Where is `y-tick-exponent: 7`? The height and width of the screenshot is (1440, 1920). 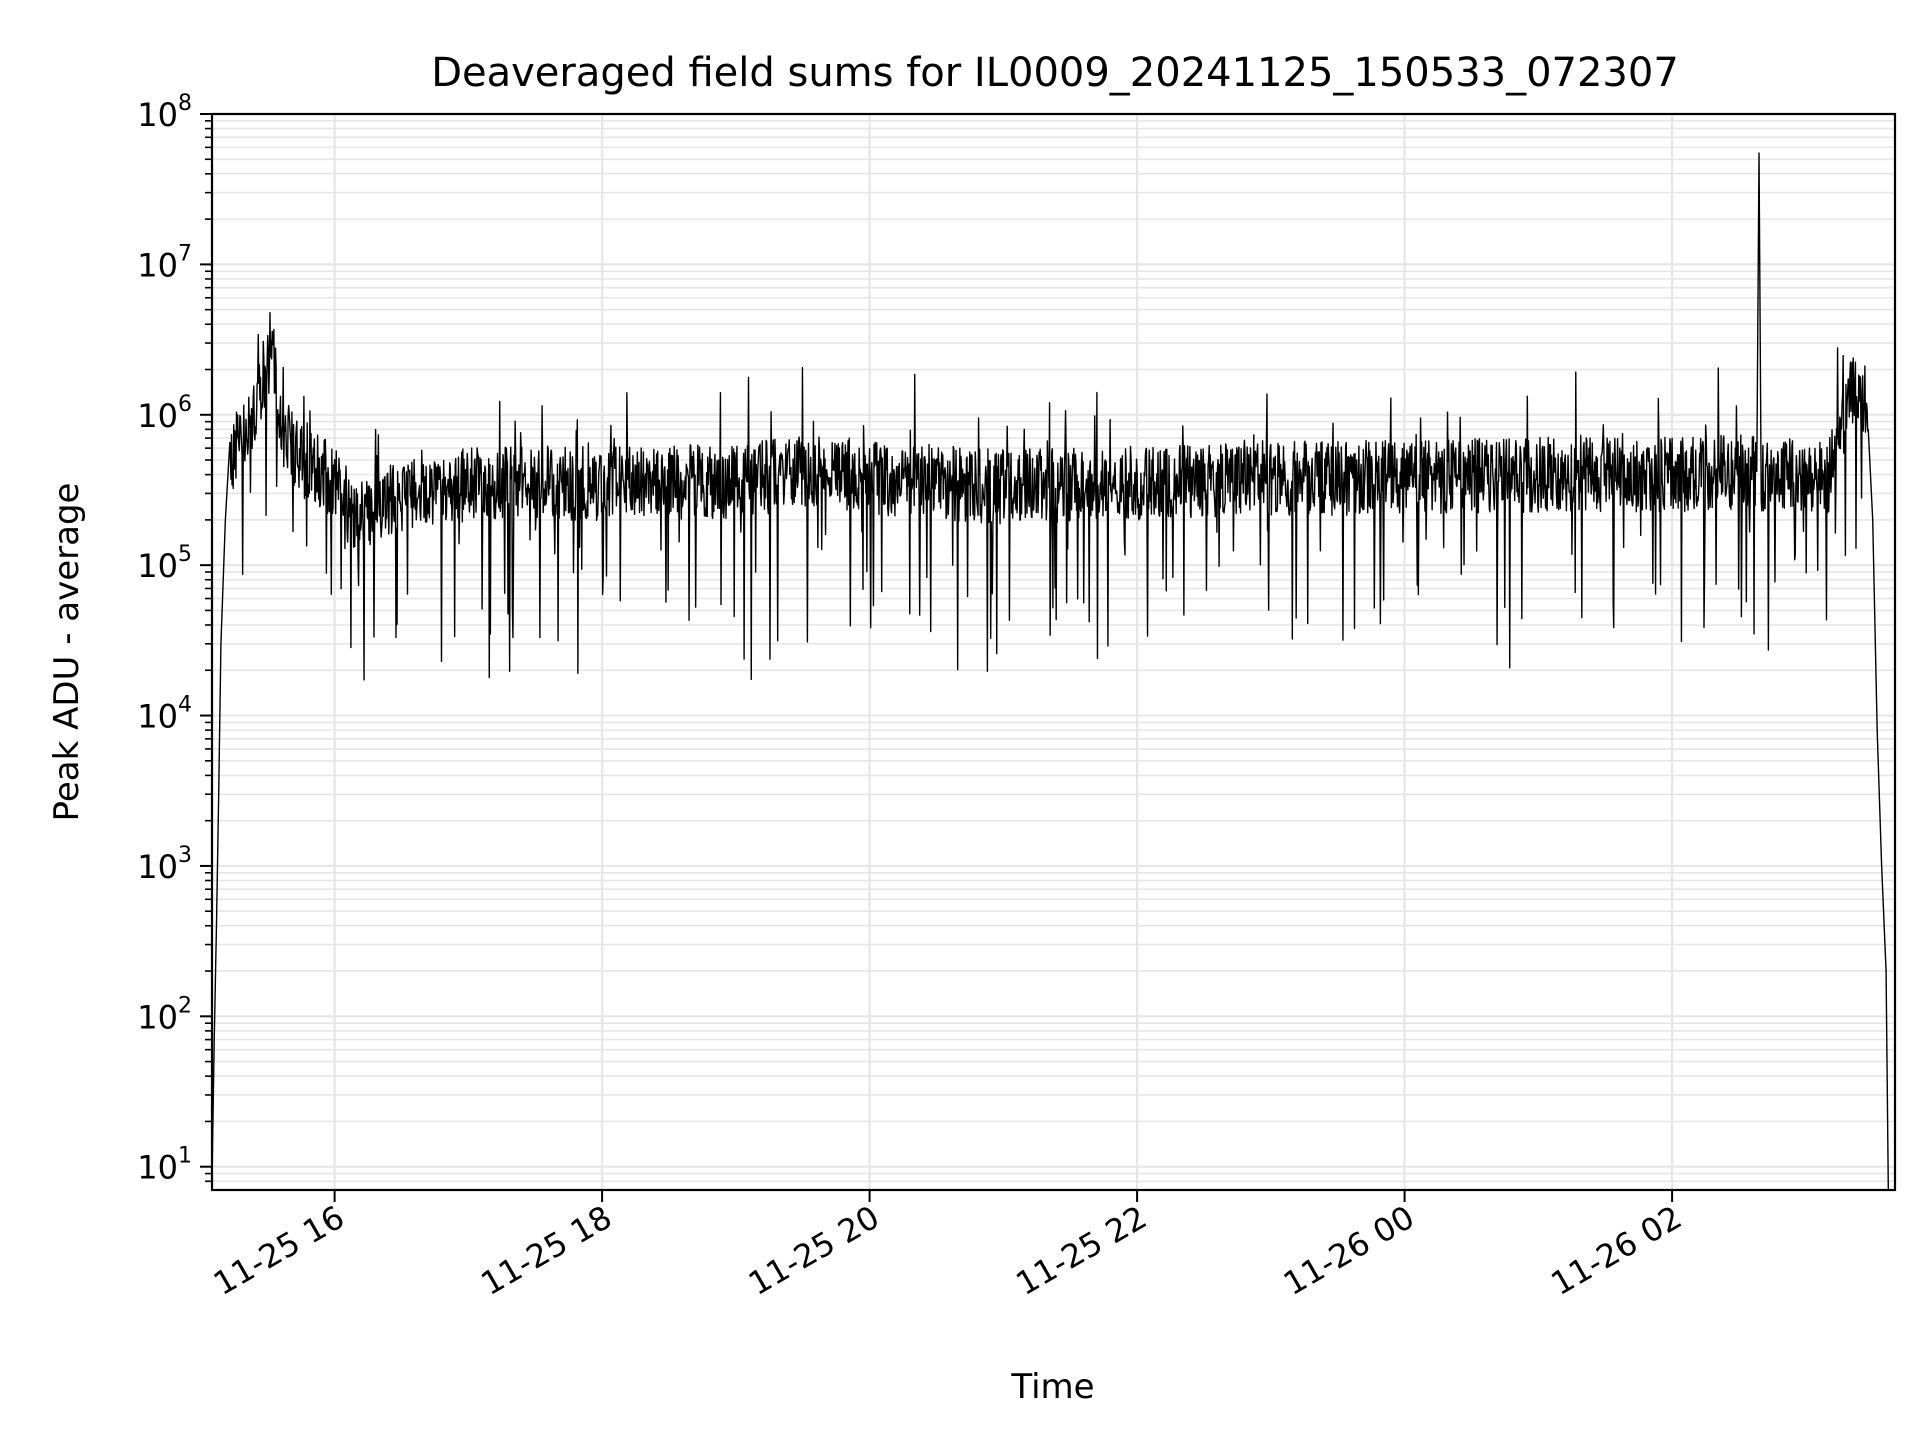
y-tick-exponent: 7 is located at coordinates (185, 253).